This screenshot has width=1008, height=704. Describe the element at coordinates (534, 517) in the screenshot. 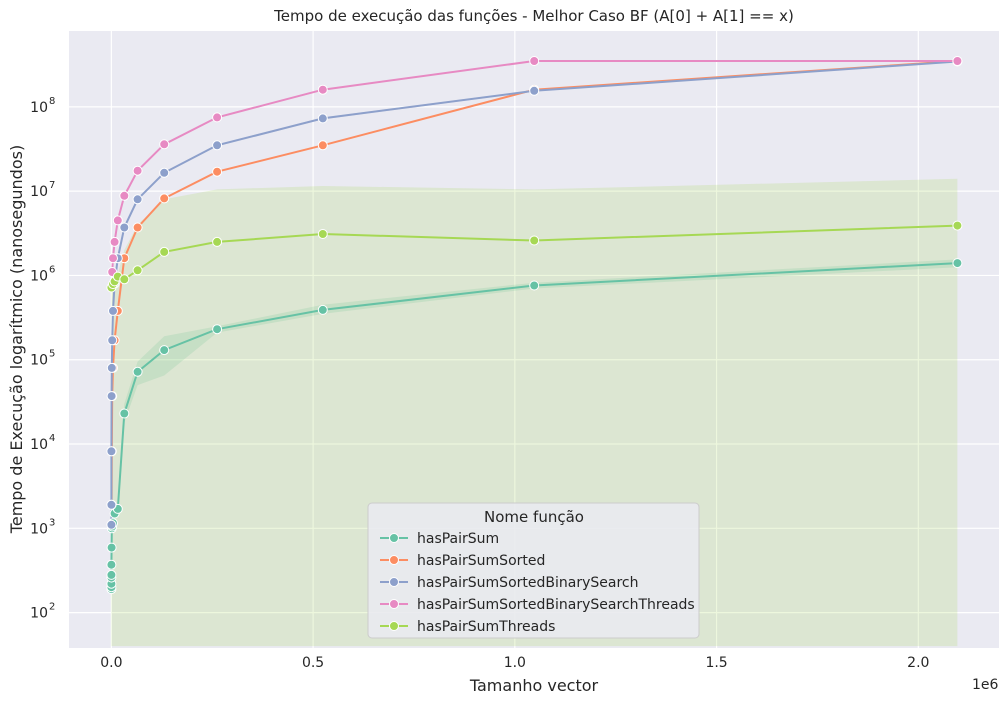

I see `legend-title: Nome função` at that location.